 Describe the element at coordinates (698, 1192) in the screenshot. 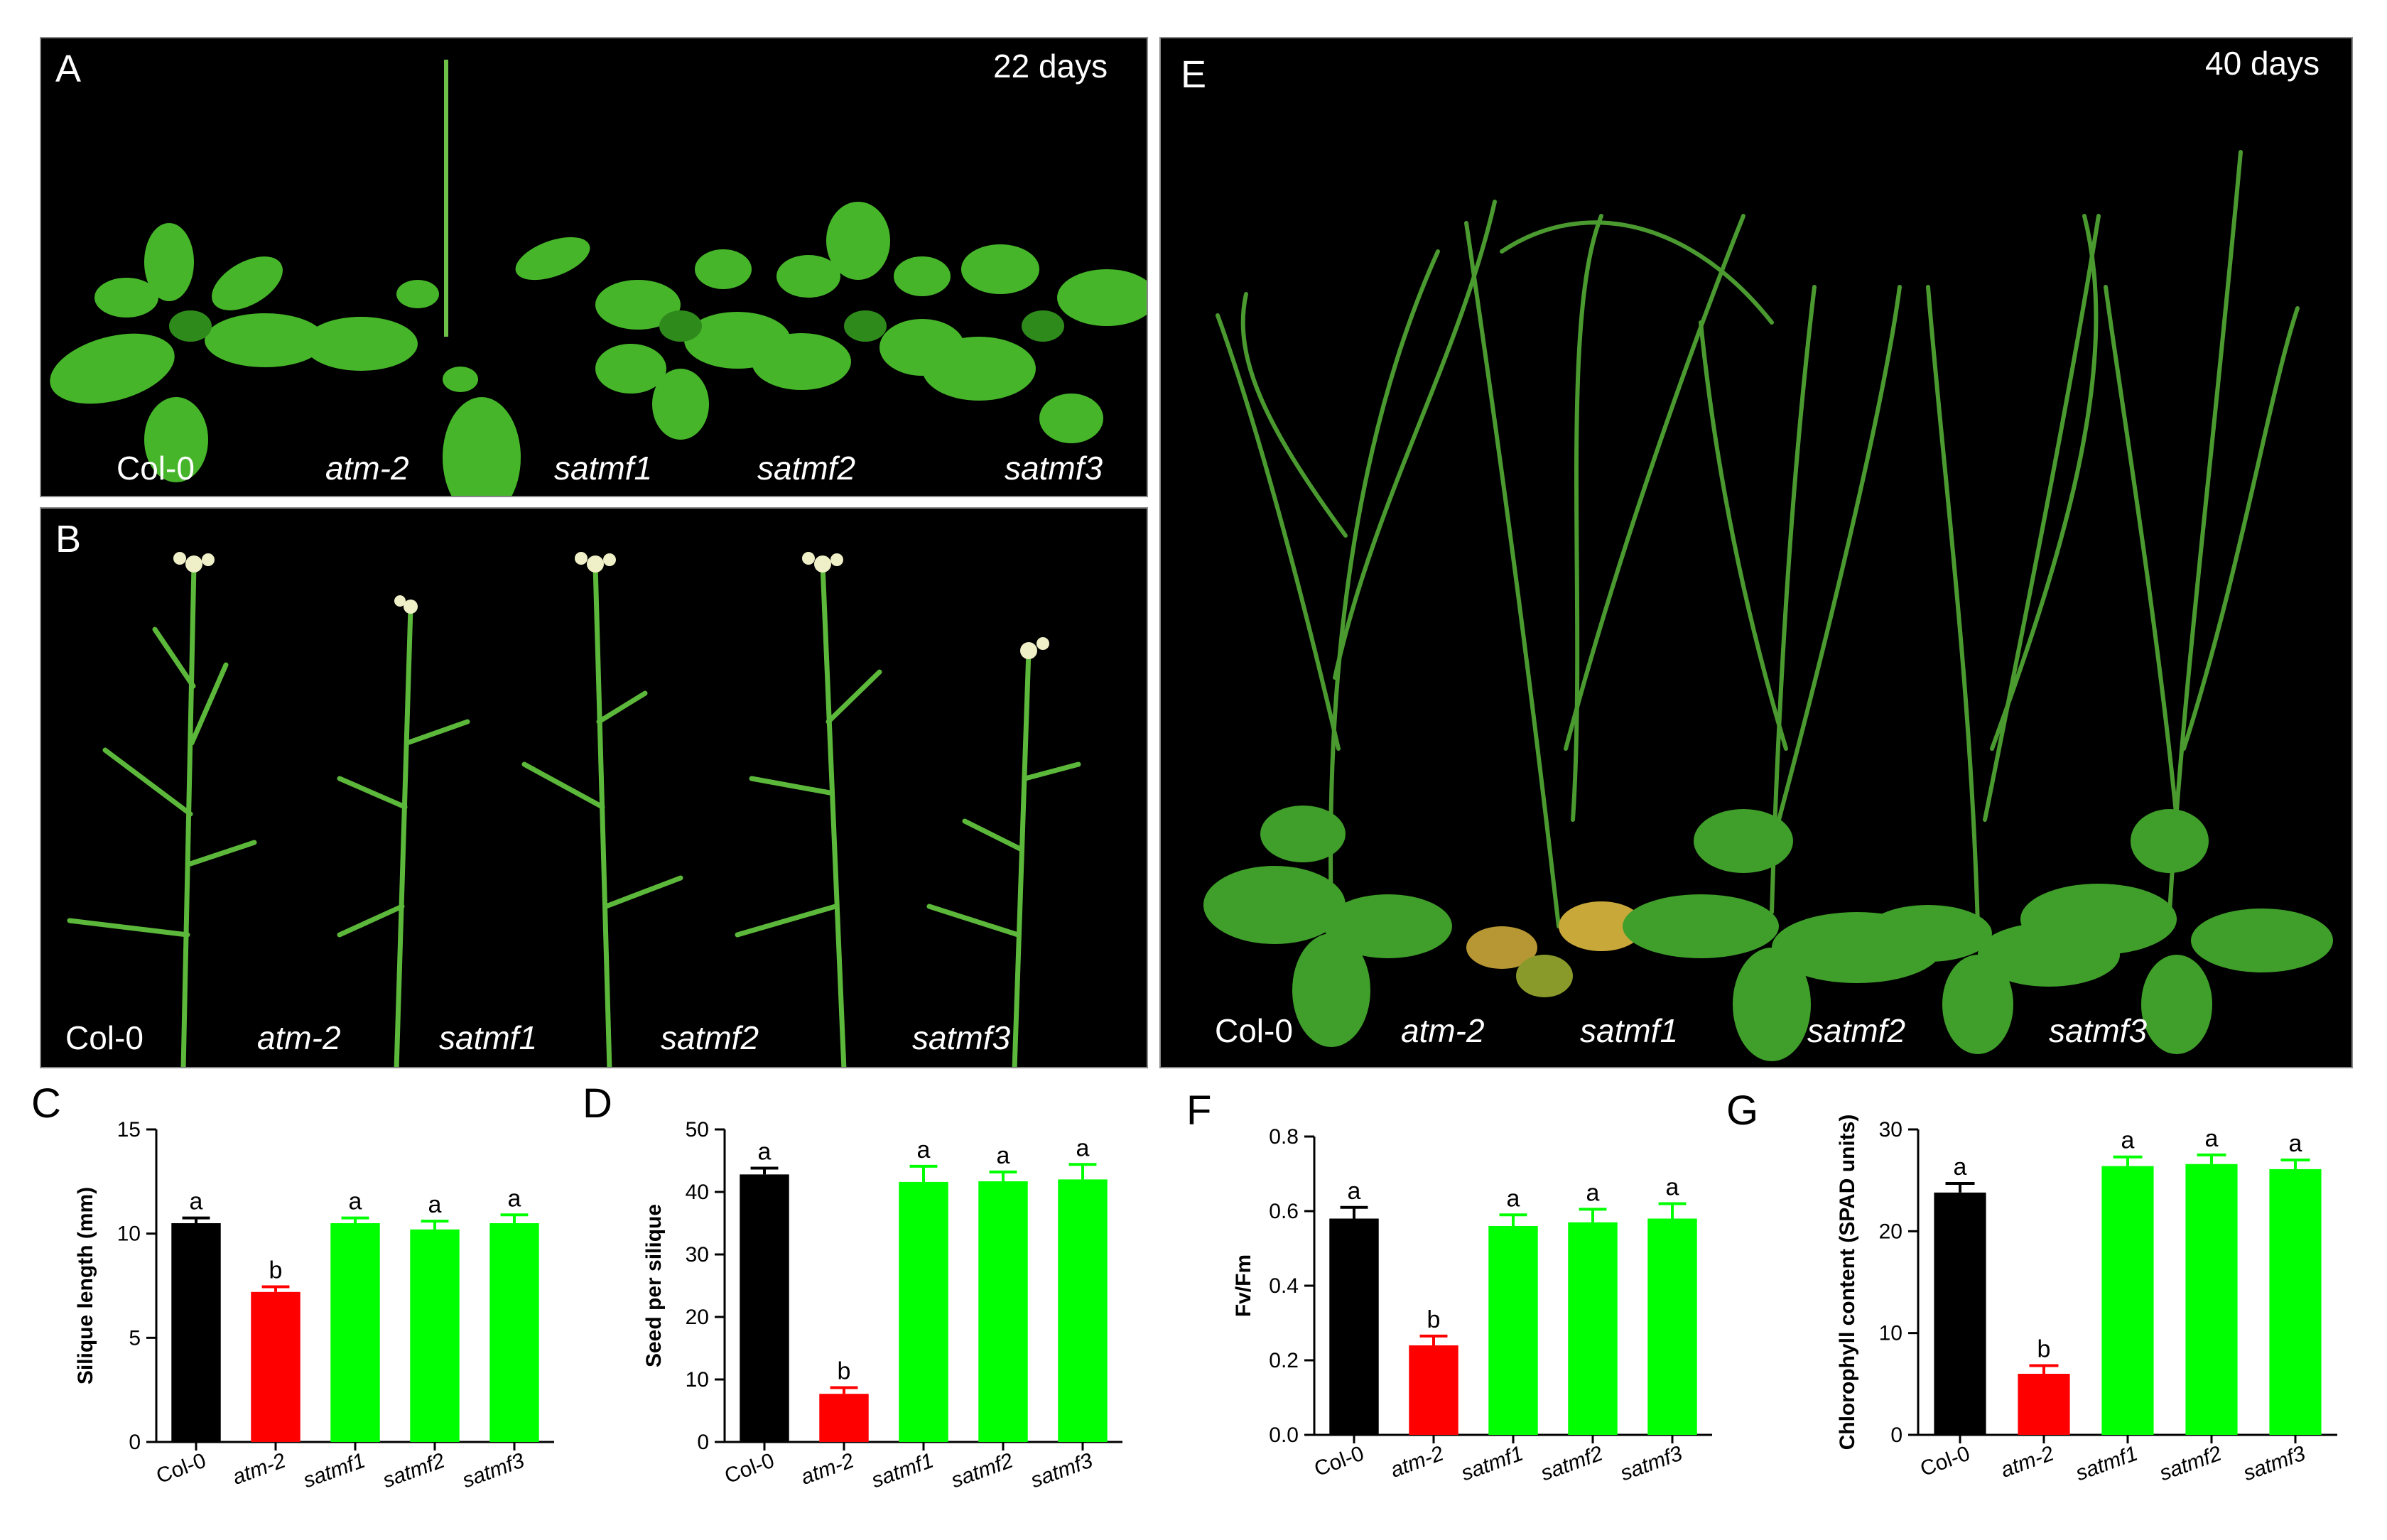

I see `y-tick-label: 40` at that location.